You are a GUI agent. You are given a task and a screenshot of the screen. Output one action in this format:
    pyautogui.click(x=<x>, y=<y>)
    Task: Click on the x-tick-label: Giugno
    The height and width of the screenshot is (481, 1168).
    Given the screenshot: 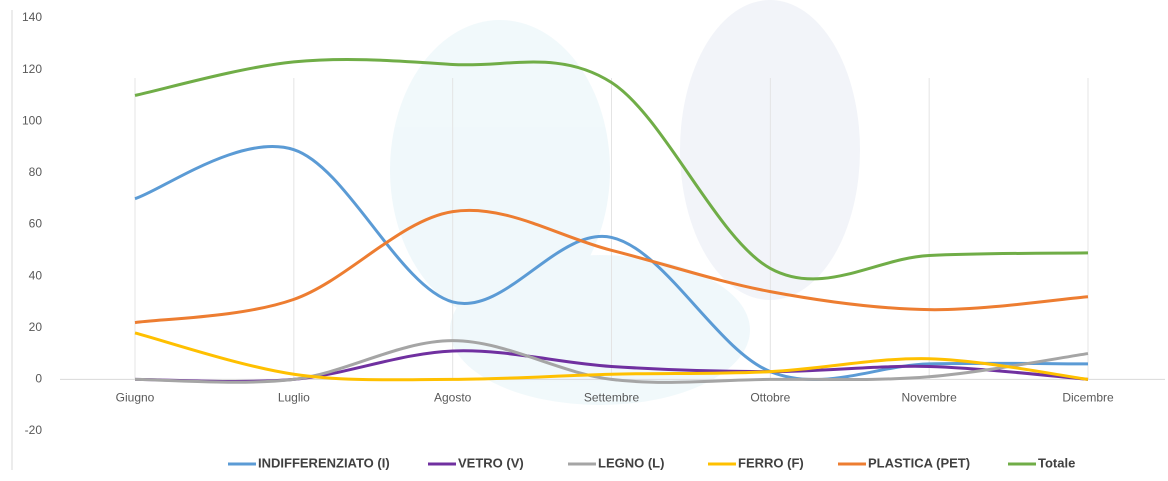 What is the action you would take?
    pyautogui.click(x=135, y=398)
    